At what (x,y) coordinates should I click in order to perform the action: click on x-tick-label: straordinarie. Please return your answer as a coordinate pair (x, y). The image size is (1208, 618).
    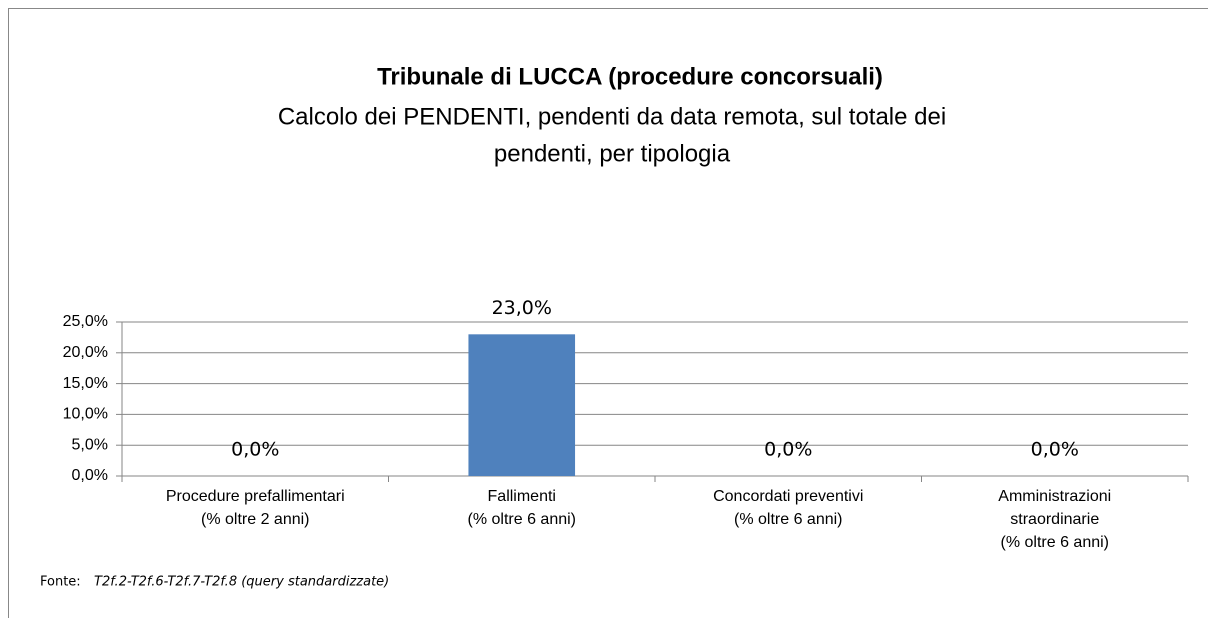
    Looking at the image, I should click on (1054, 519).